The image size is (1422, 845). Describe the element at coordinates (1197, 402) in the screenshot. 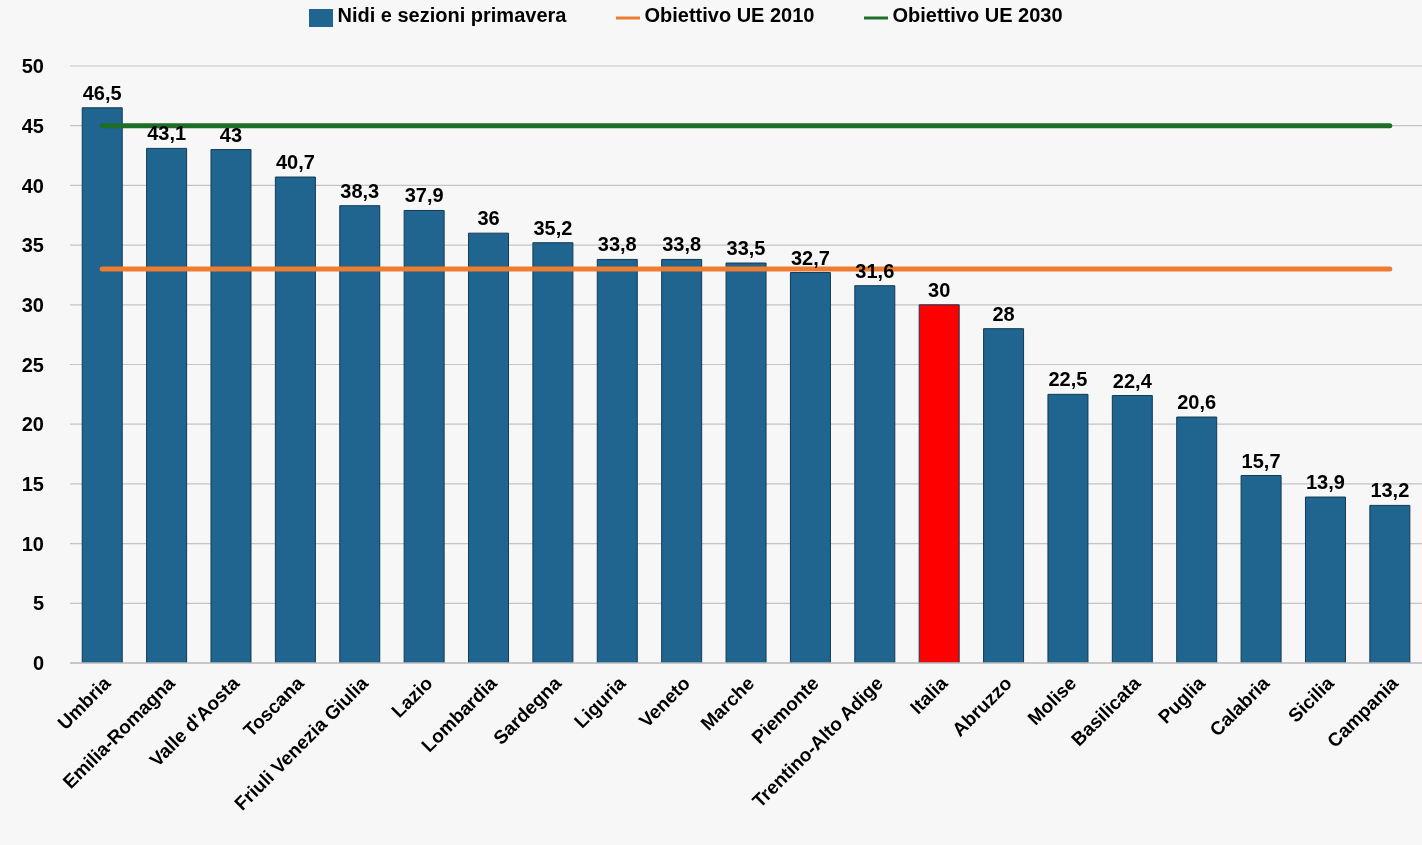

I see `data-label: 20,6` at that location.